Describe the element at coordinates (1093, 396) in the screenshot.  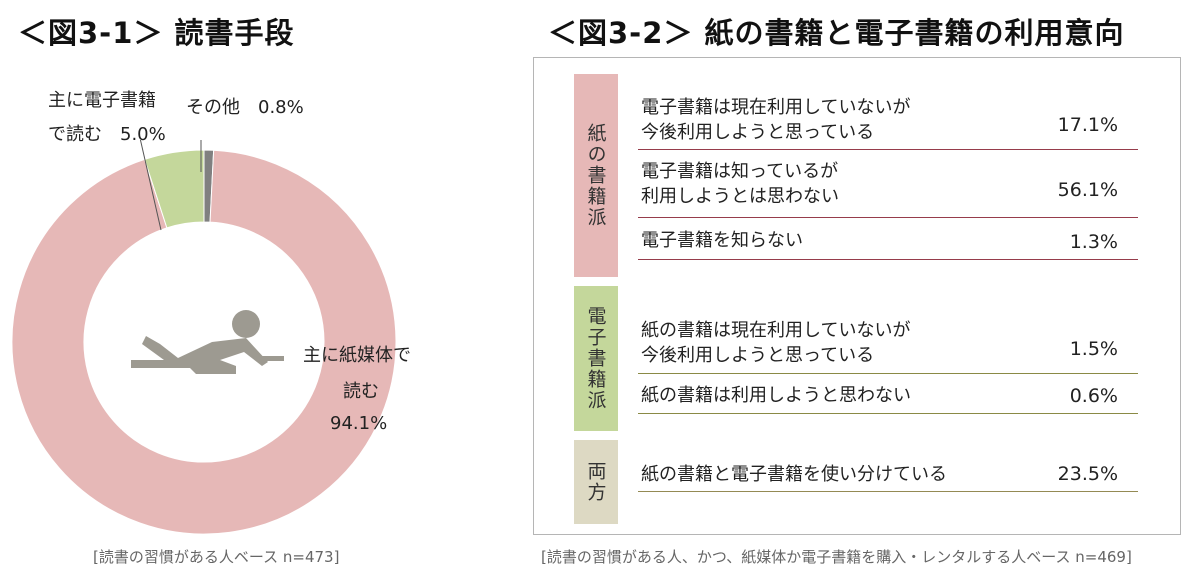
I see `row-value: 0.6%` at that location.